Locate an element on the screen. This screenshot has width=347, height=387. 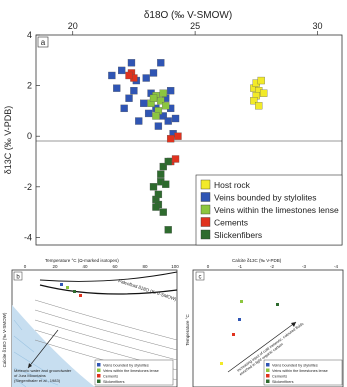
panel-c-x-tick-label: -1 is located at coordinates (240, 266).